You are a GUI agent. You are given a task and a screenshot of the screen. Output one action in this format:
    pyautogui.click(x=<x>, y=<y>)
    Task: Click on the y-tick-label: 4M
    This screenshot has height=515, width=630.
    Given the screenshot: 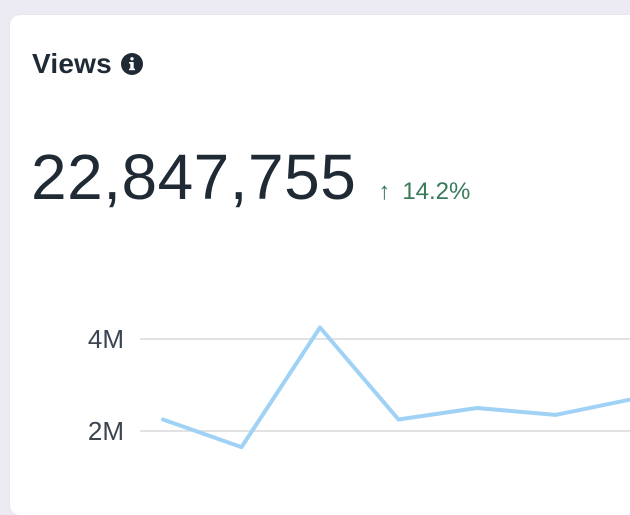 What is the action you would take?
    pyautogui.click(x=106, y=339)
    